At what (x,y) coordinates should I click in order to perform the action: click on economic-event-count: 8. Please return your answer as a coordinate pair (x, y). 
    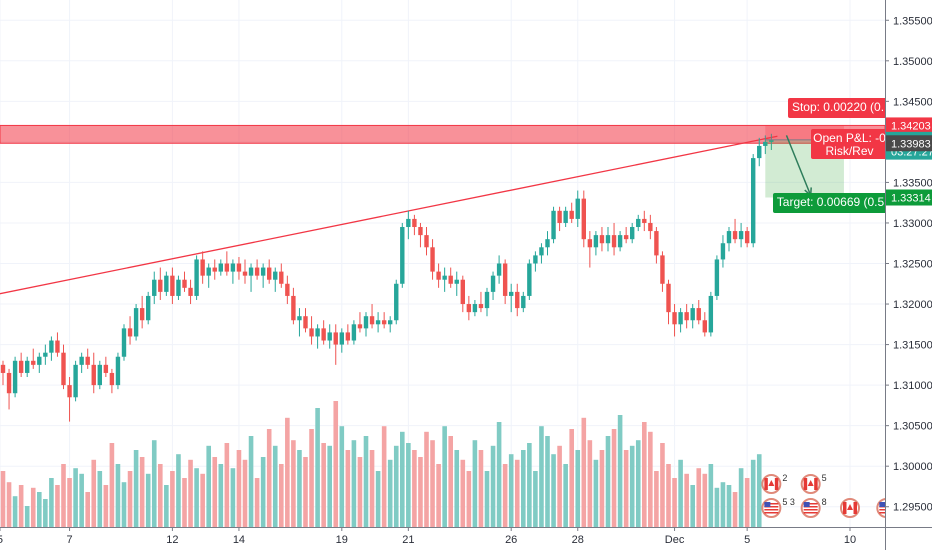
    Looking at the image, I should click on (824, 502).